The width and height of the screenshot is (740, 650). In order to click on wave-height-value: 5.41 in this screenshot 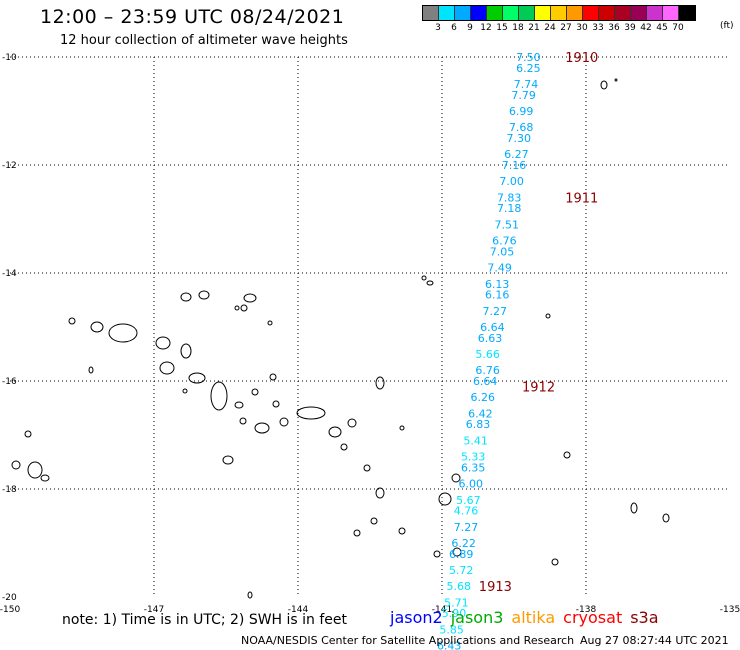, I will do `click(475, 440)`.